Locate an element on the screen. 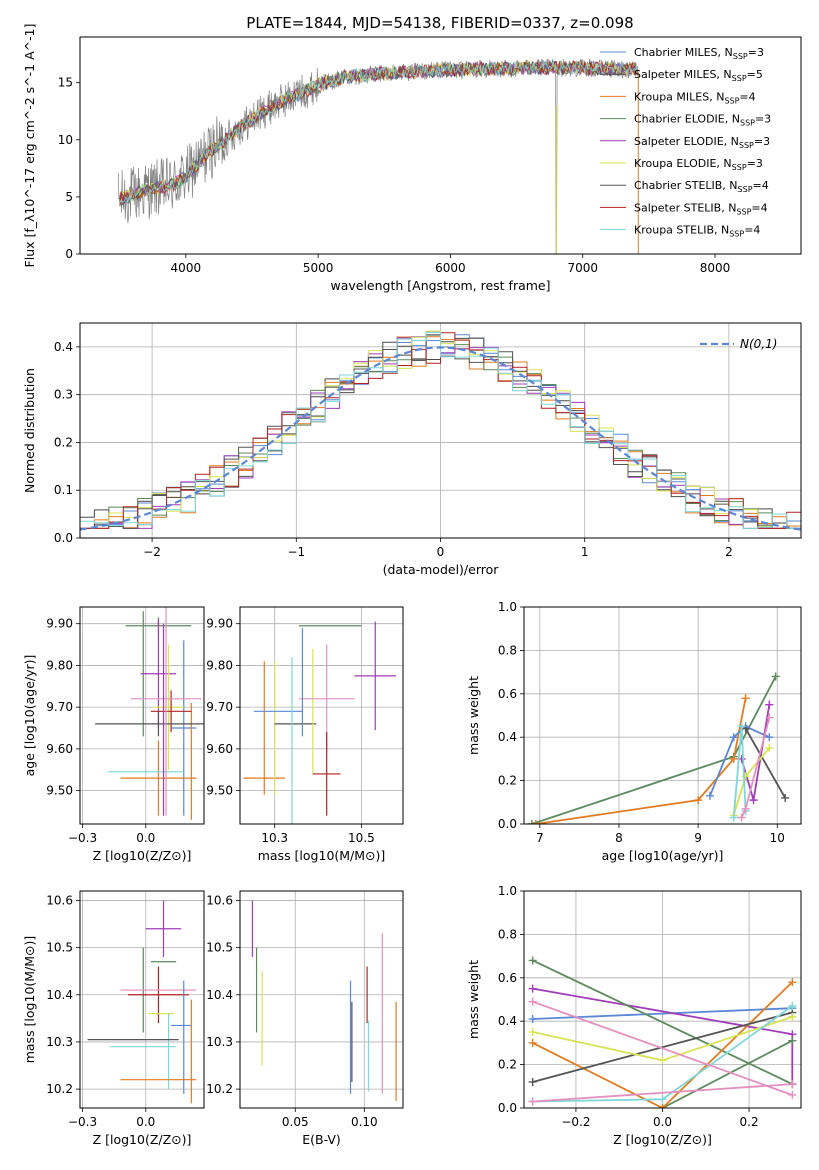  x-tick-label: 2 is located at coordinates (729, 552).